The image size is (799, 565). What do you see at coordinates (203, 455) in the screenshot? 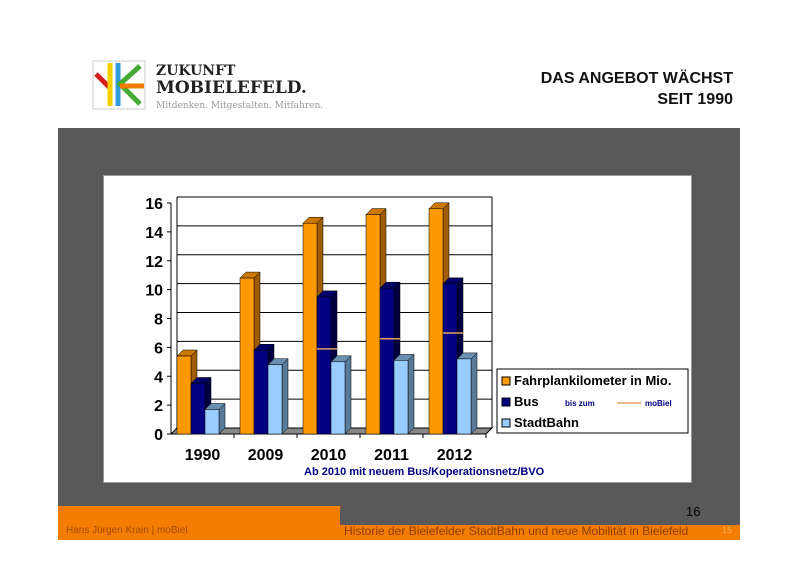
I see `x-tick-label: 1990` at bounding box center [203, 455].